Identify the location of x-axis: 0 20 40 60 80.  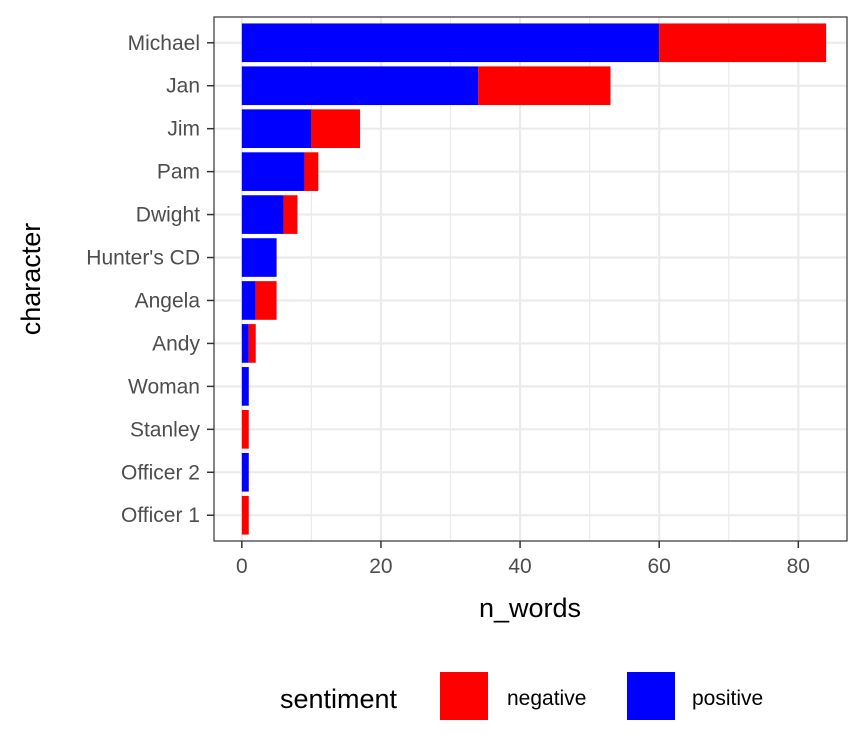
(523, 559).